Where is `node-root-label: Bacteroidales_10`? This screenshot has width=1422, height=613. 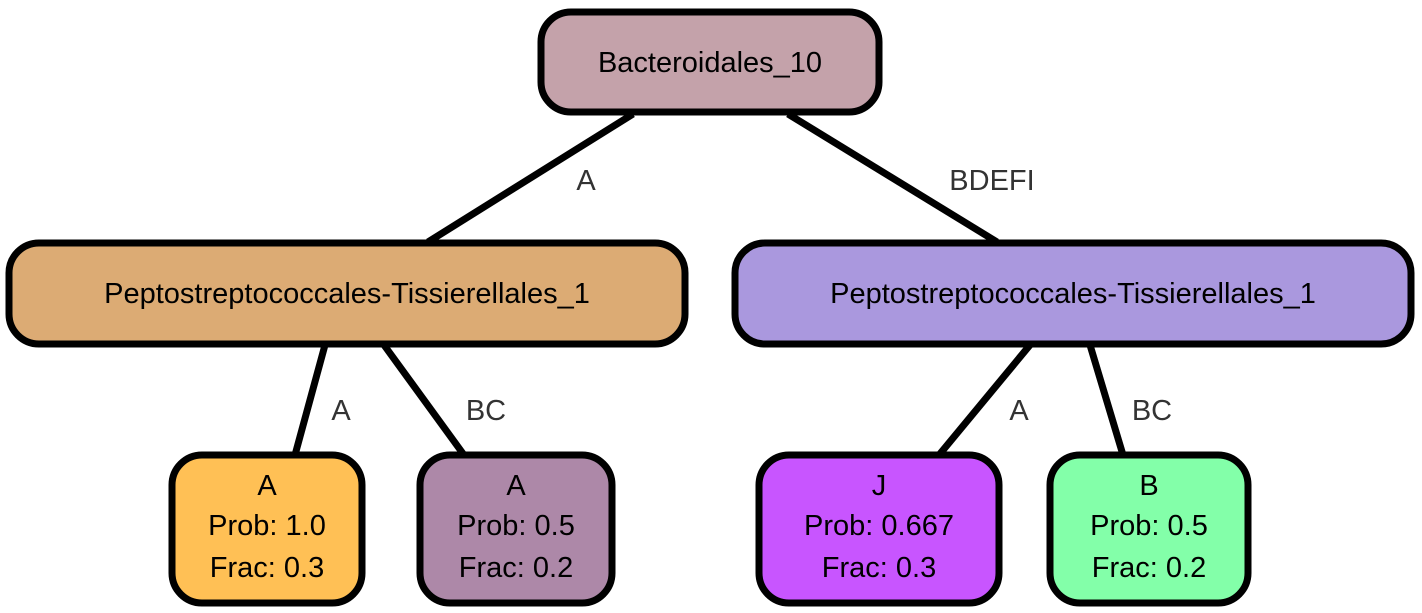
node-root-label: Bacteroidales_10 is located at coordinates (710, 63).